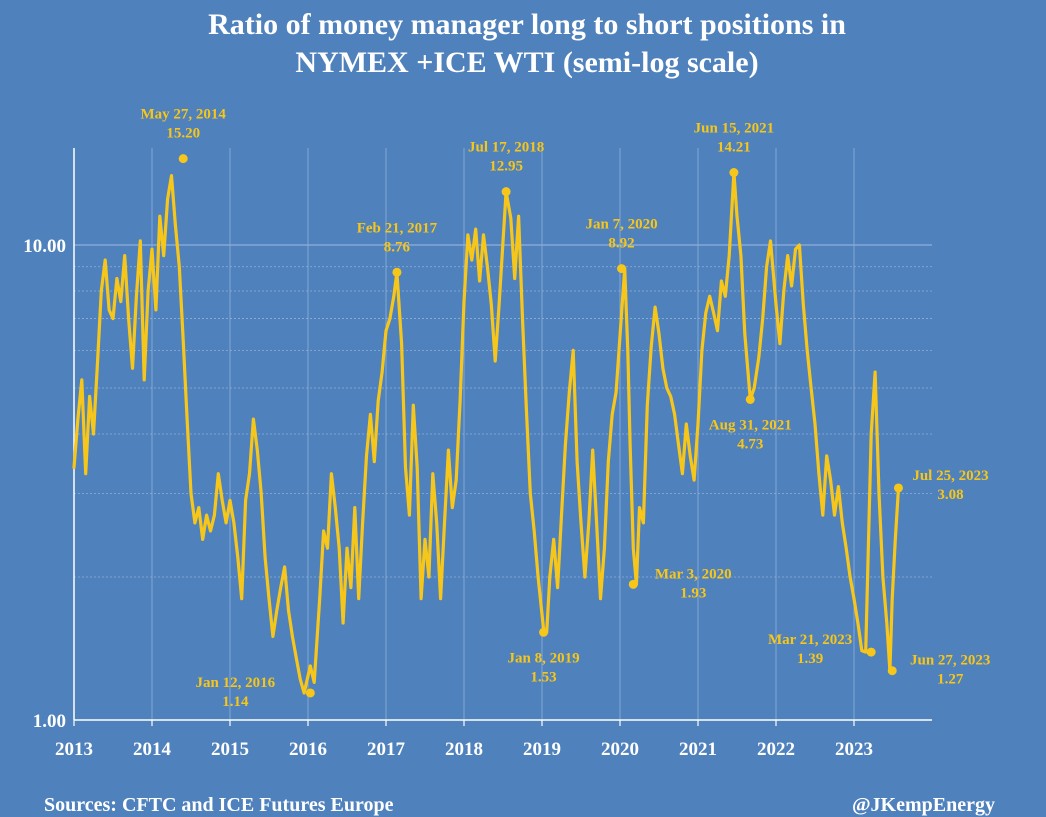  What do you see at coordinates (152, 749) in the screenshot?
I see `x-tick-label: 2014` at bounding box center [152, 749].